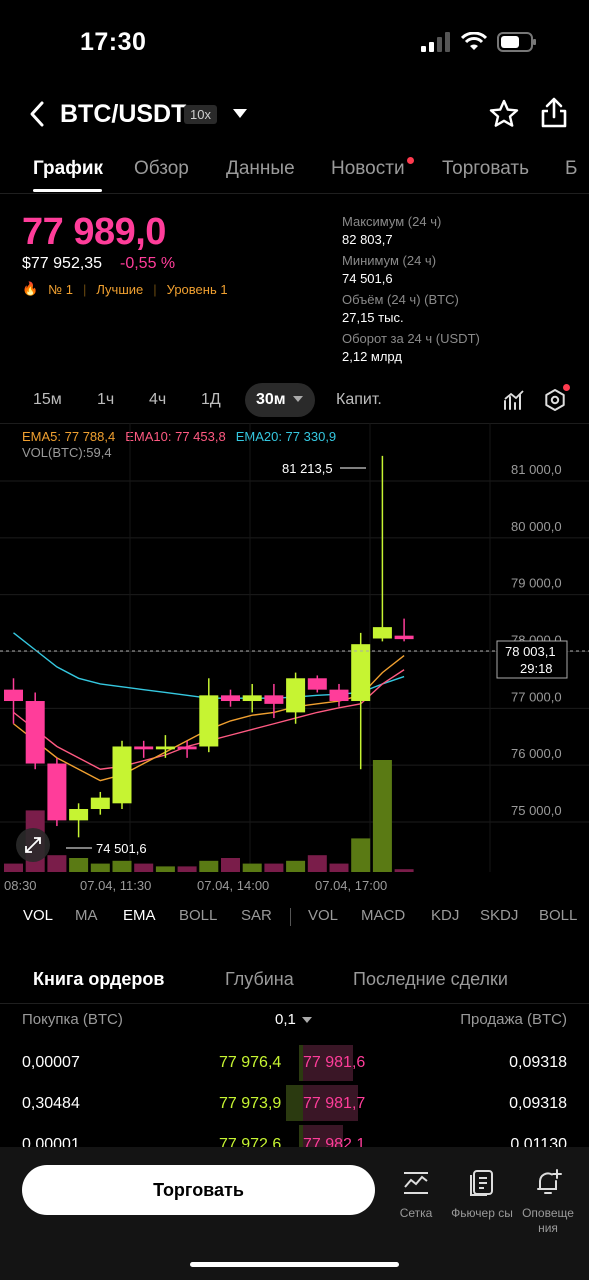 The height and width of the screenshot is (1280, 589). I want to click on ind-macd: MACD, so click(383, 915).